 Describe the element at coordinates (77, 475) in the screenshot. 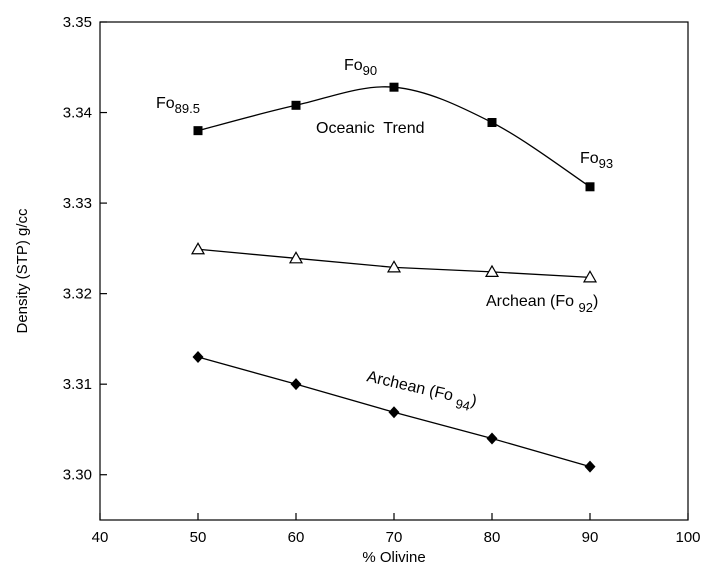

I see `y-tick-label-0: 3.30` at that location.